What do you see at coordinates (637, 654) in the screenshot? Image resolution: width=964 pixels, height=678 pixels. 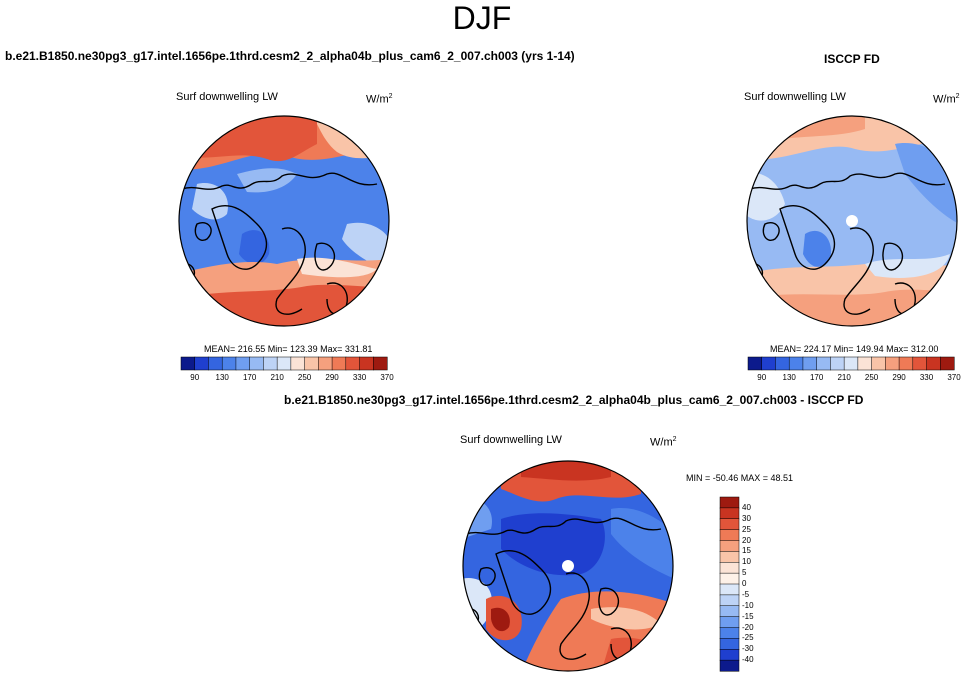 I see `diff-positive-europe` at bounding box center [637, 654].